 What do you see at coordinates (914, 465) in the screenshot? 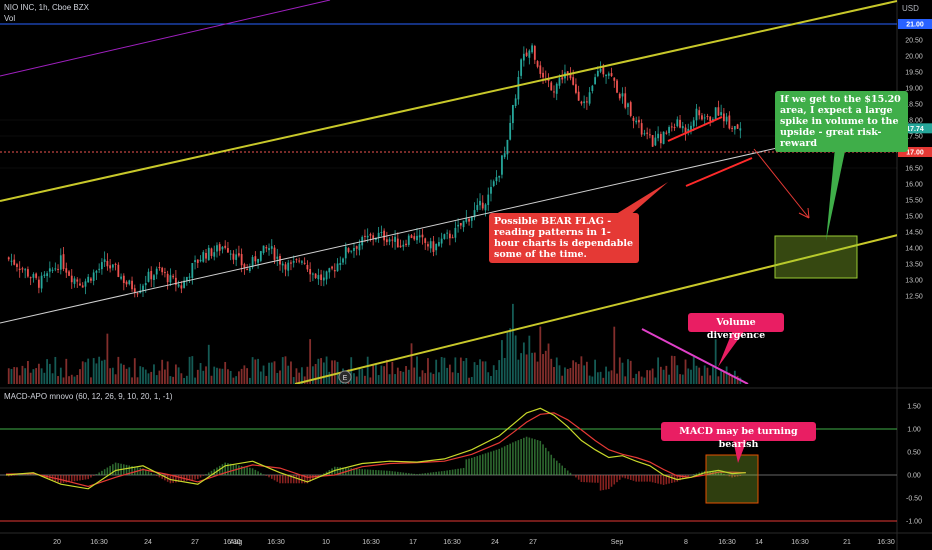
I see `macd-axis: 1.50 1.00 0.50 0.00 -0.50 -1.00` at bounding box center [914, 465].